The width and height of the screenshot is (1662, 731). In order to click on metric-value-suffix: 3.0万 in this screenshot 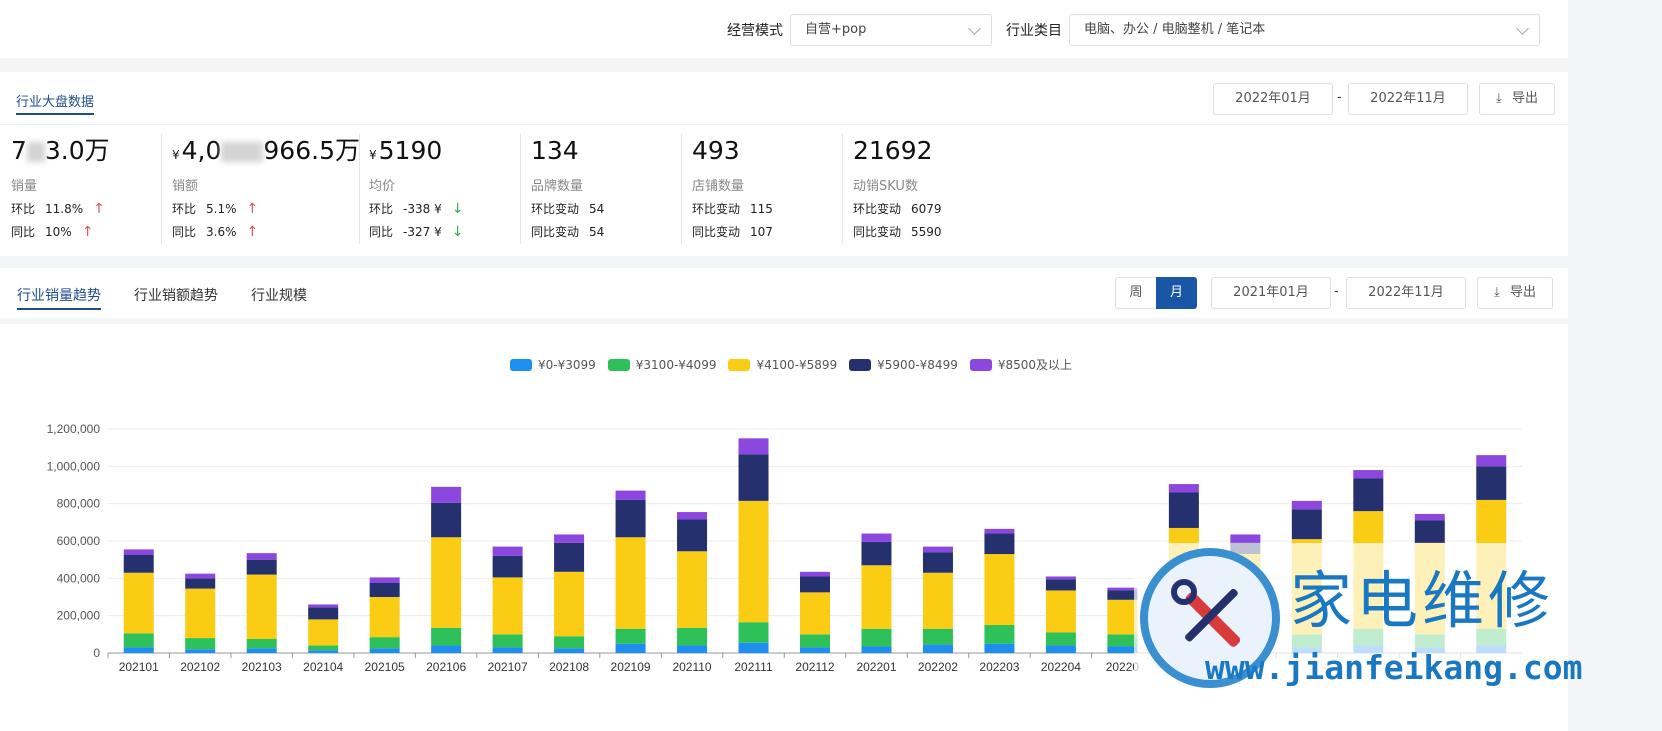, I will do `click(77, 150)`.